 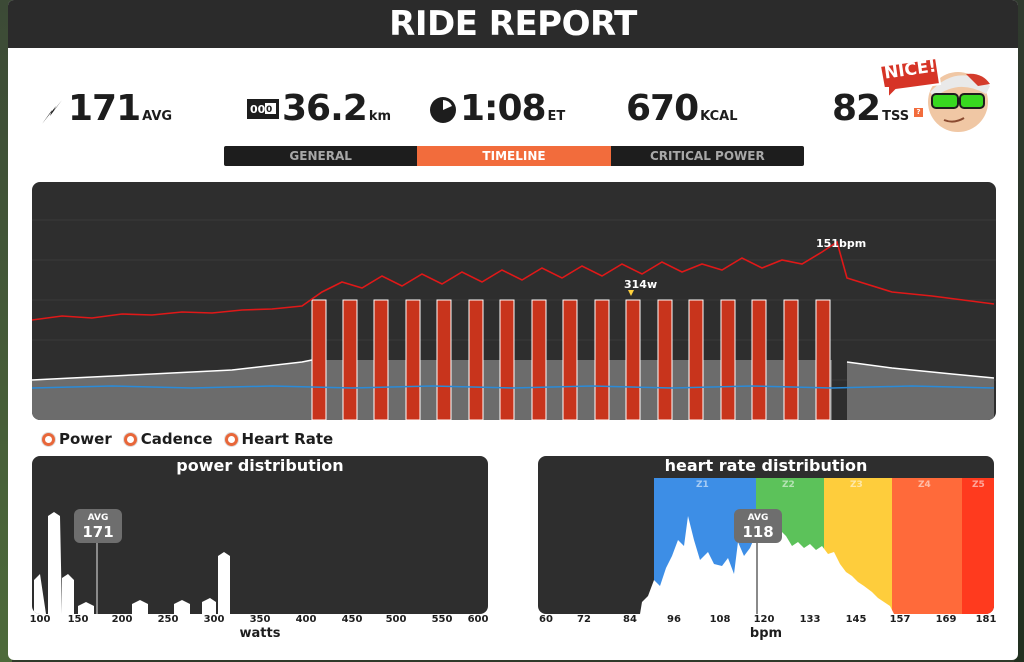 I want to click on tick-label: 133, so click(x=810, y=619).